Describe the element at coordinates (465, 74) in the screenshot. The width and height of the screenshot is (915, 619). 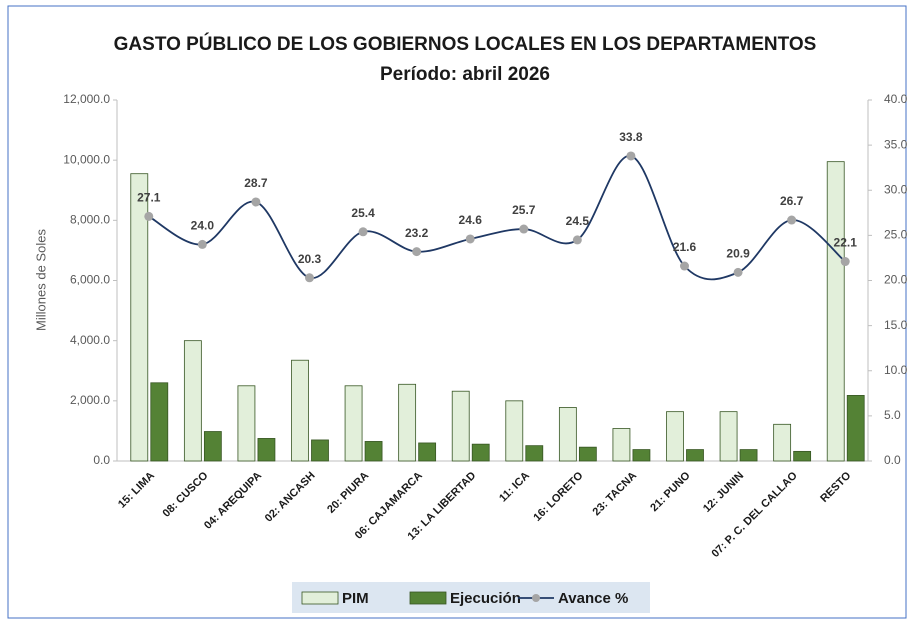
I see `chart-subtitle: Período: abril 2026` at that location.